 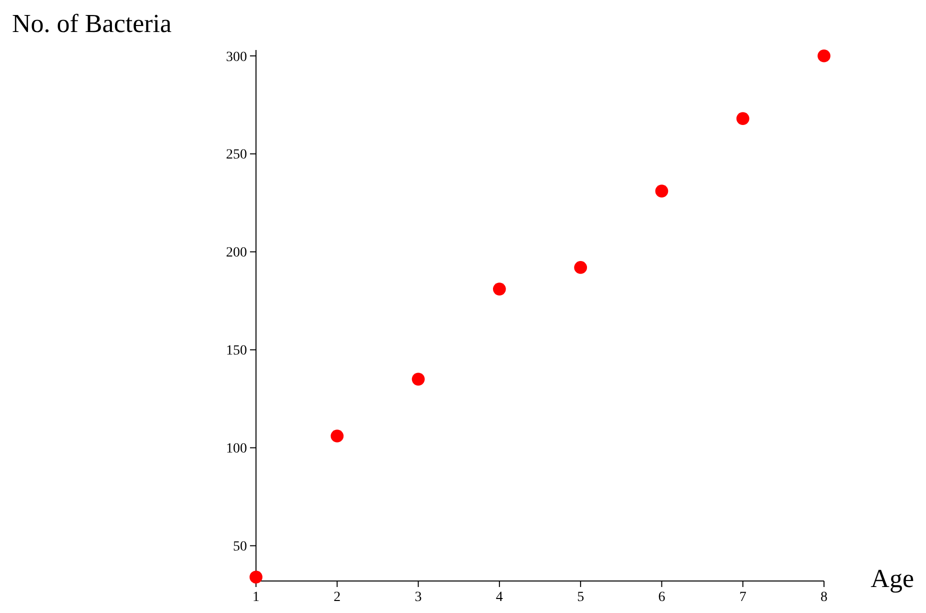 What do you see at coordinates (256, 597) in the screenshot?
I see `x-tick-label: 1` at bounding box center [256, 597].